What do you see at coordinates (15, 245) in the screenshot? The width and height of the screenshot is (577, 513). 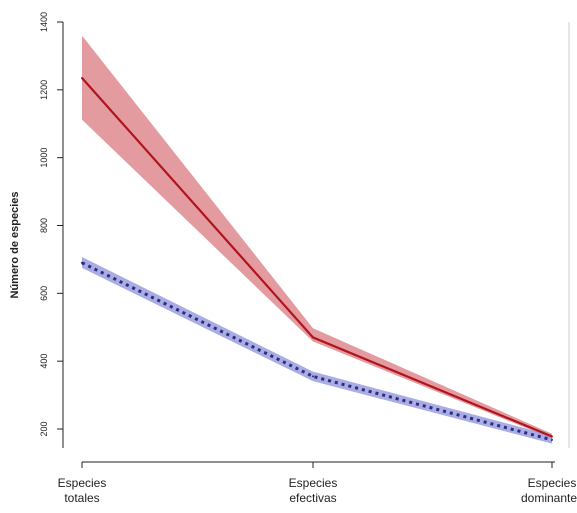 I see `y-axis-label: Número de especies` at bounding box center [15, 245].